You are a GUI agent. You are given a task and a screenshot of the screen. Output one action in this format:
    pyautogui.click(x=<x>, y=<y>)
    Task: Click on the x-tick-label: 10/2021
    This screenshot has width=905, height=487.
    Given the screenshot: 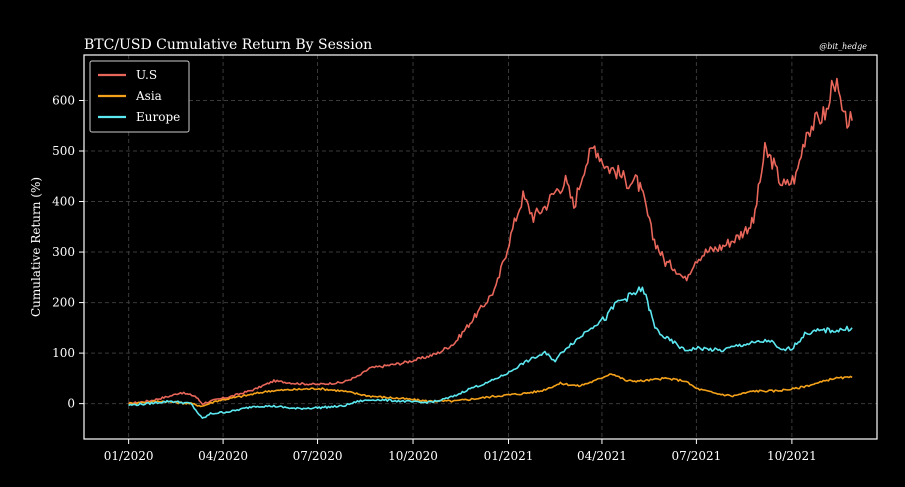 What is the action you would take?
    pyautogui.click(x=792, y=456)
    